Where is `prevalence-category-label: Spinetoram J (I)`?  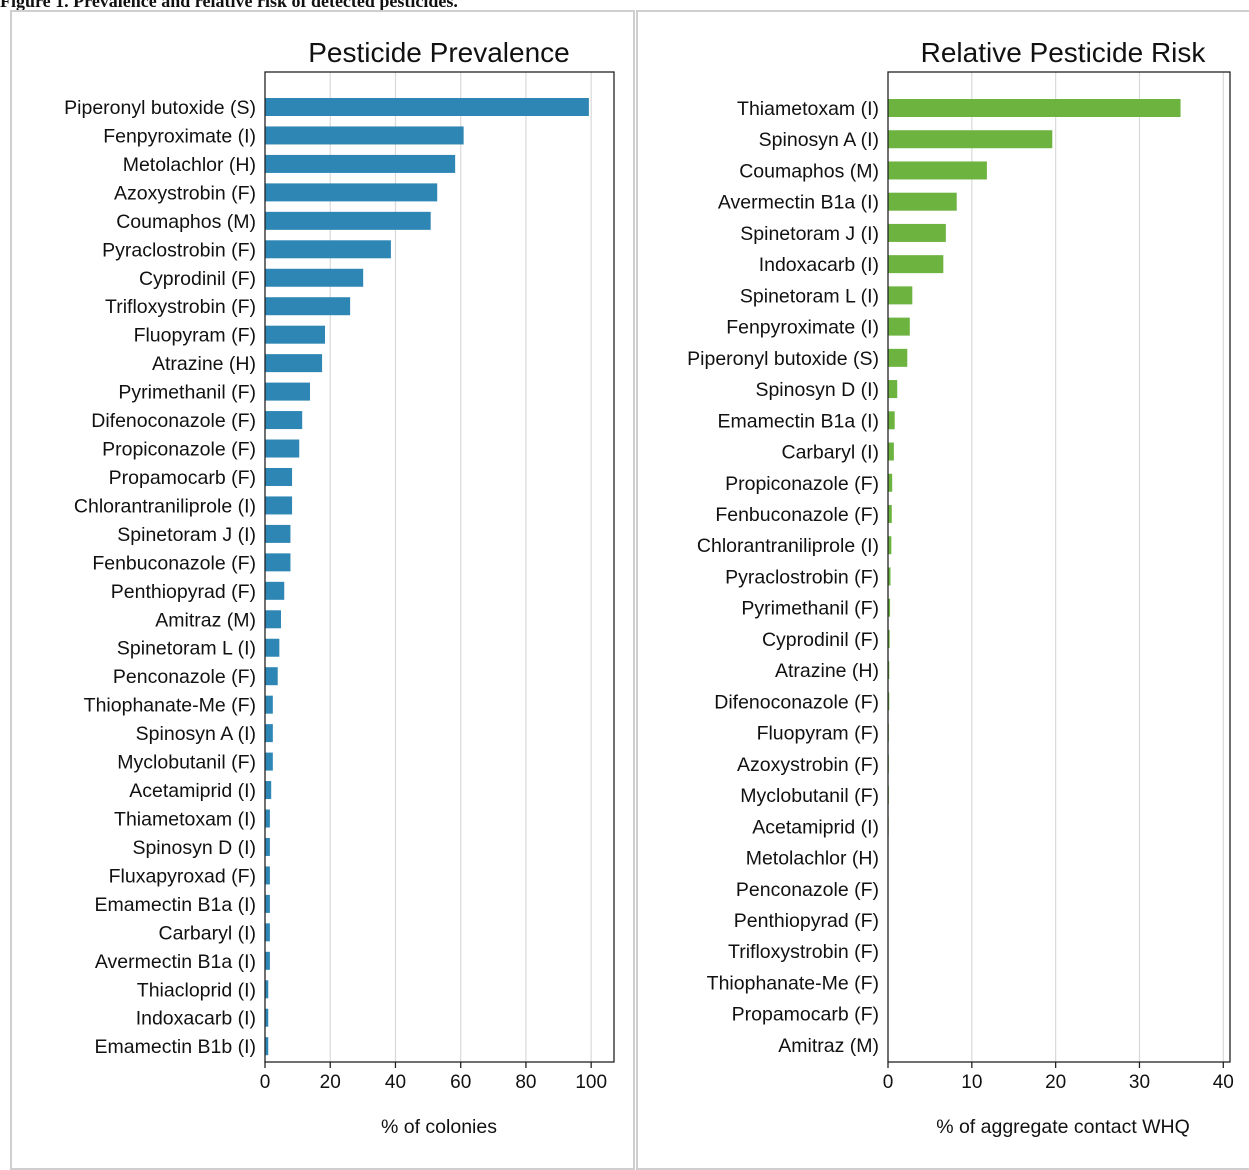
prevalence-category-label: Spinetoram J (I) is located at coordinates (186, 535).